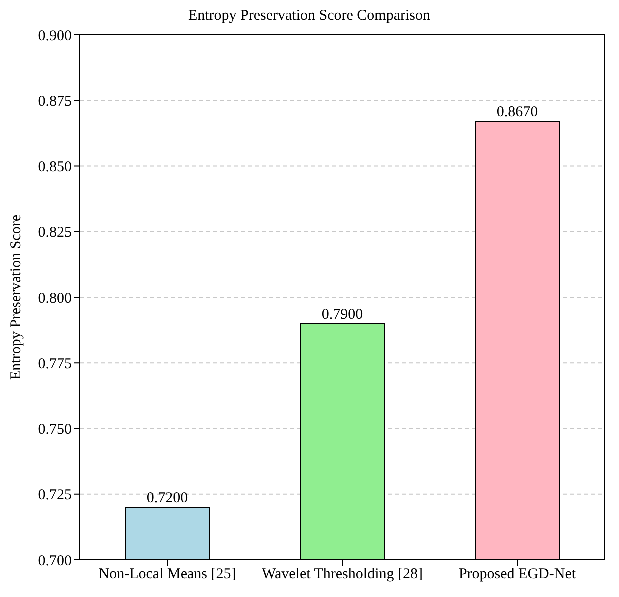 The image size is (619, 597). What do you see at coordinates (55, 430) in the screenshot?
I see `y-tick-label: 0.750` at bounding box center [55, 430].